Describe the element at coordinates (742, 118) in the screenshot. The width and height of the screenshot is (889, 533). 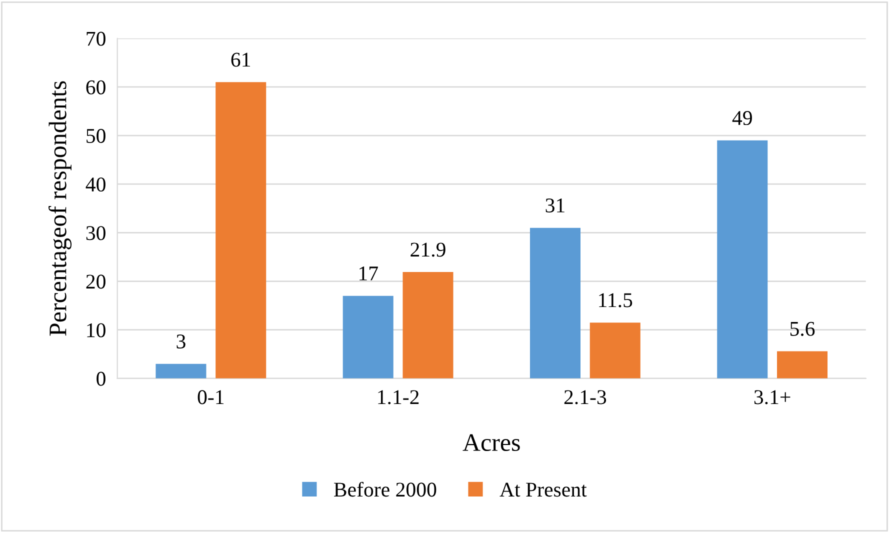
I see `data-label: 49` at that location.